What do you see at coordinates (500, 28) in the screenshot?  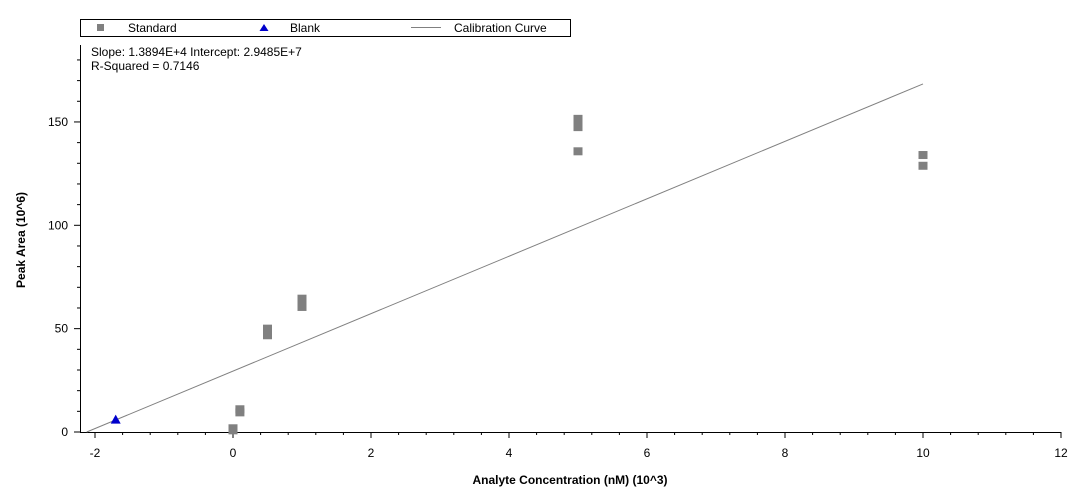 I see `legend-calibration-label: Calibration Curve` at bounding box center [500, 28].